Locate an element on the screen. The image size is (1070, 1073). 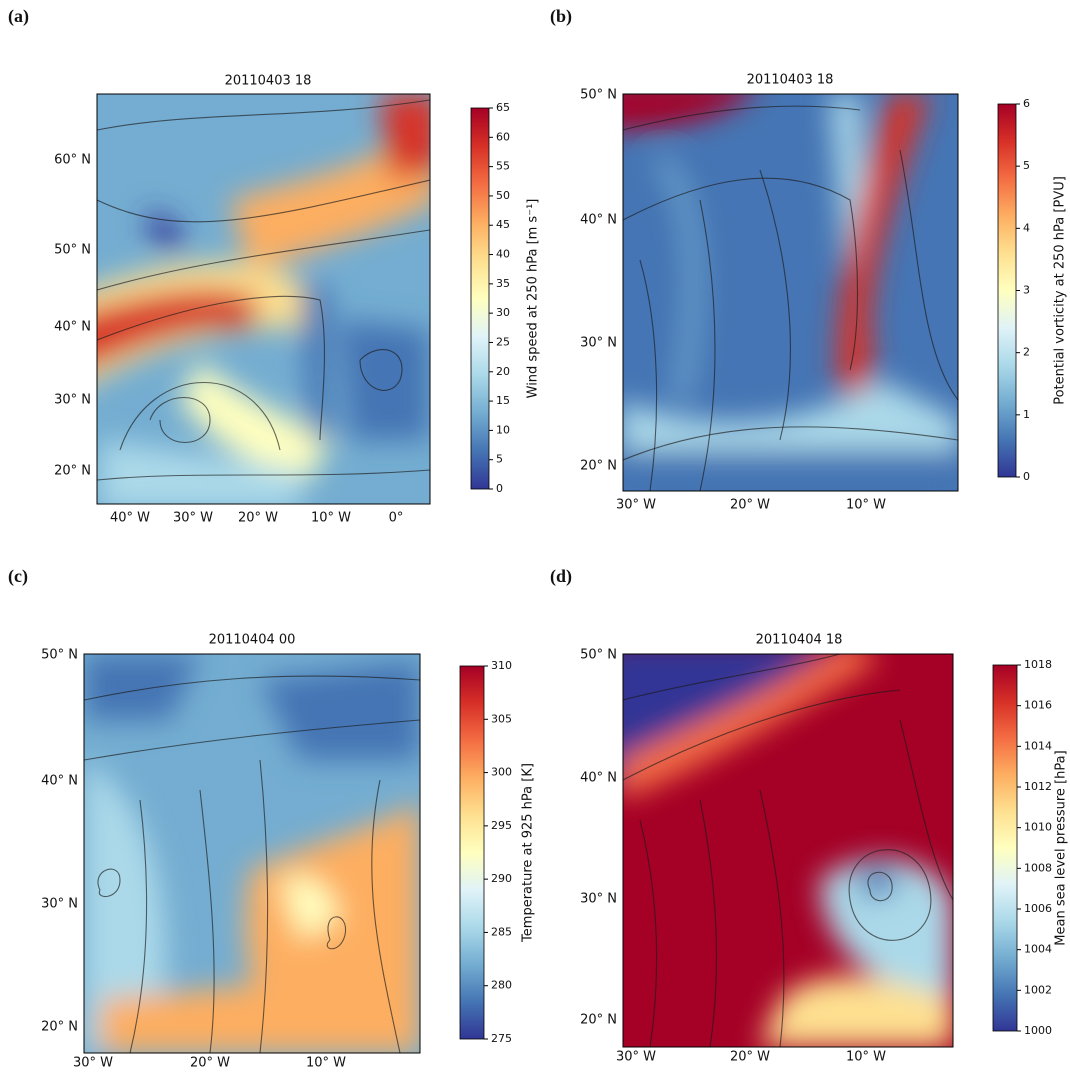
panel-label: (a) is located at coordinates (18, 16).